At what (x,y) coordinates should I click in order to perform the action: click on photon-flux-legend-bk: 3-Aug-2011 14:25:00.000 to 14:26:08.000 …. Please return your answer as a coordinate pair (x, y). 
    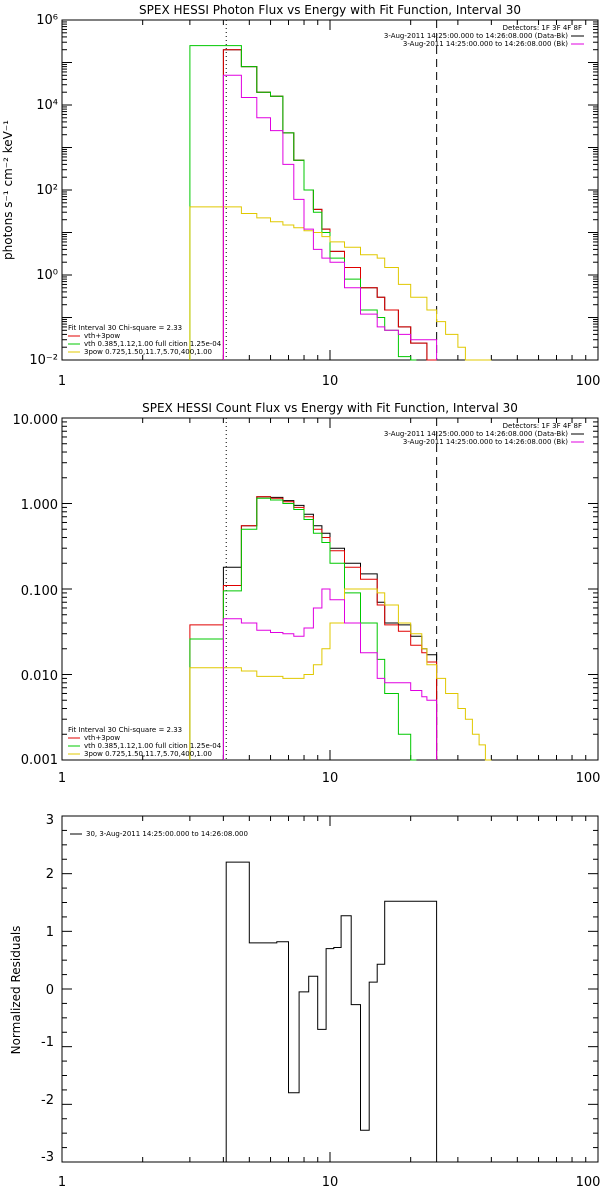
    Looking at the image, I should click on (485, 44).